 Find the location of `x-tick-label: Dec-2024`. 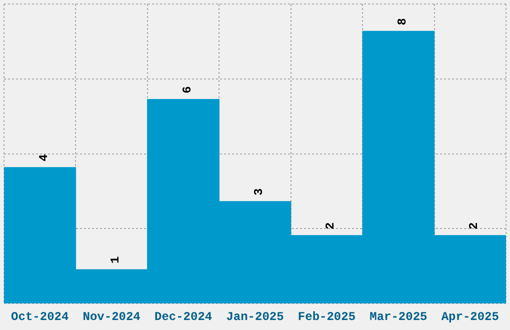

x-tick-label: Dec-2024 is located at coordinates (183, 317).